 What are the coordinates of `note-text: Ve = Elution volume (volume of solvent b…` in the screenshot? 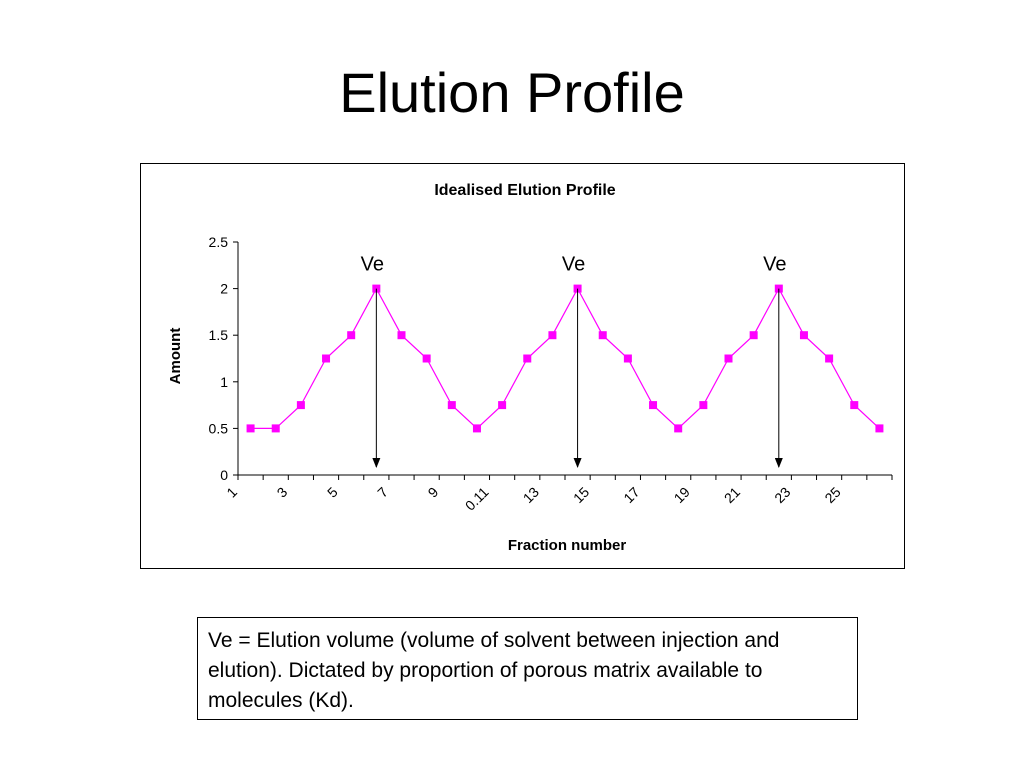 It's located at (494, 670).